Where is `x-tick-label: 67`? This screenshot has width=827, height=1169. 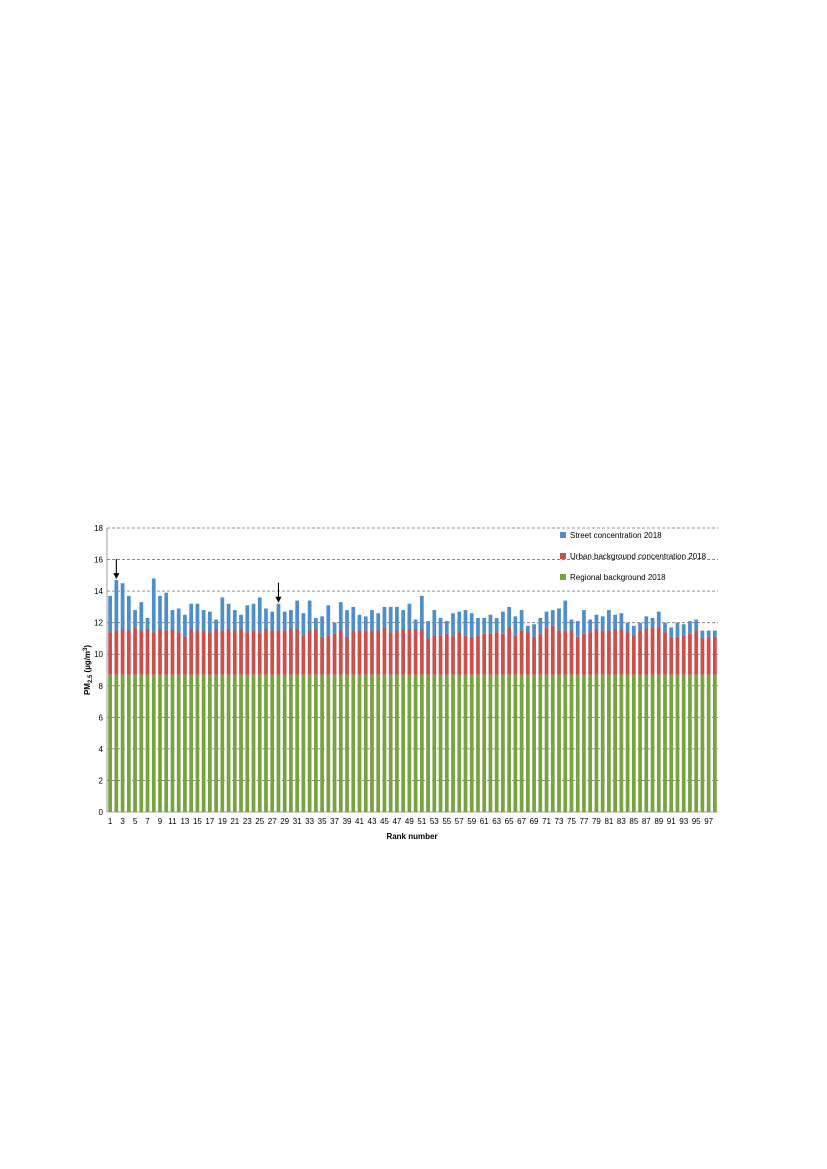 x-tick-label: 67 is located at coordinates (521, 821).